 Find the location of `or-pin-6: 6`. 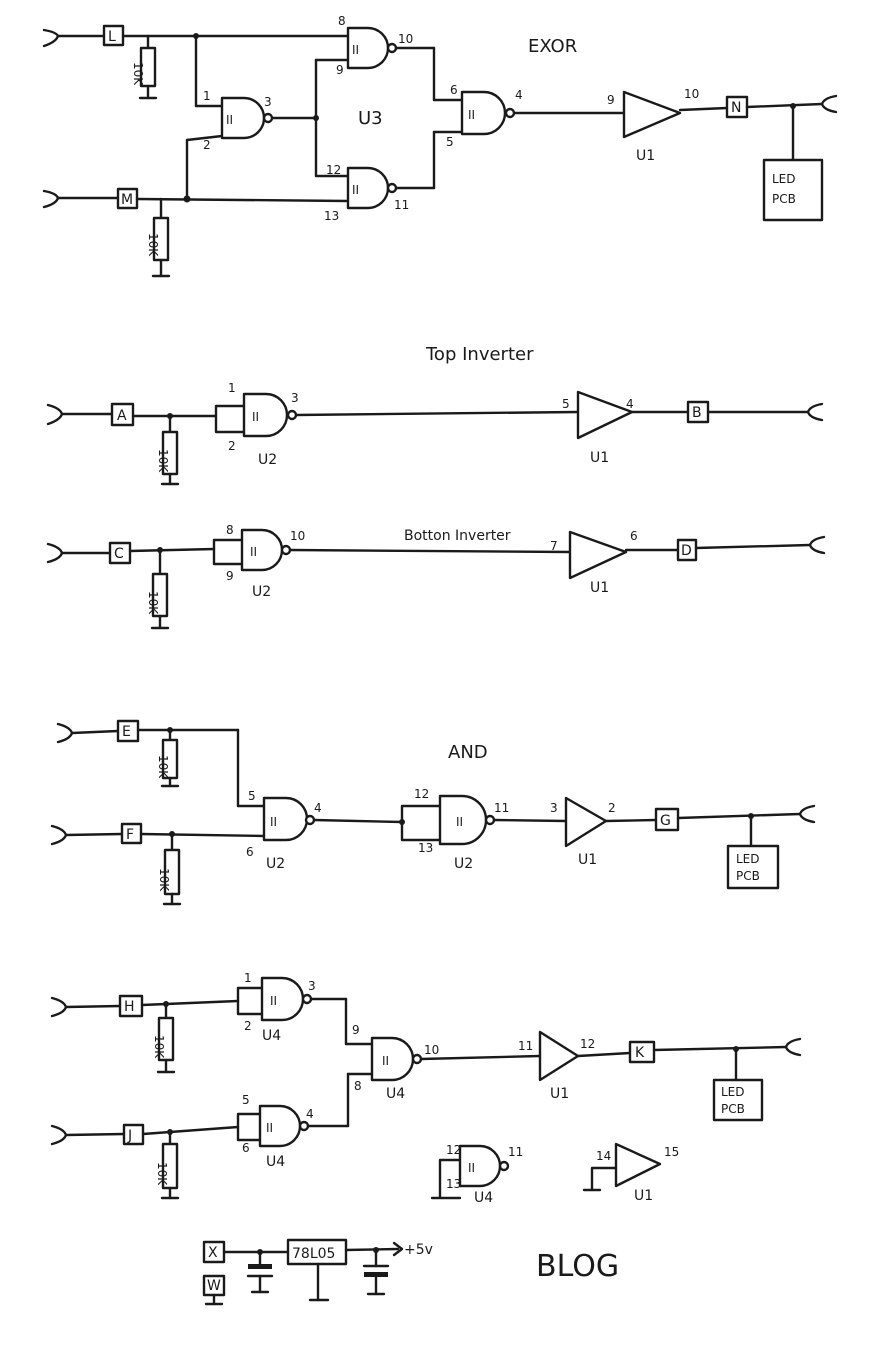

or-pin-6: 6 is located at coordinates (246, 1148).